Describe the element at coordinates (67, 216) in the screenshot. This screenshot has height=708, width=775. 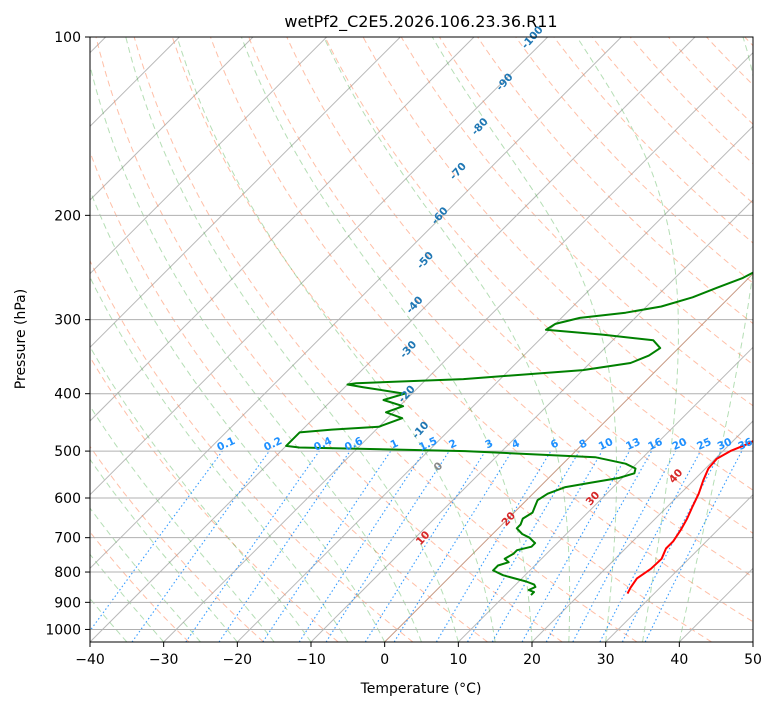
I see `y-tick-label: 200` at that location.